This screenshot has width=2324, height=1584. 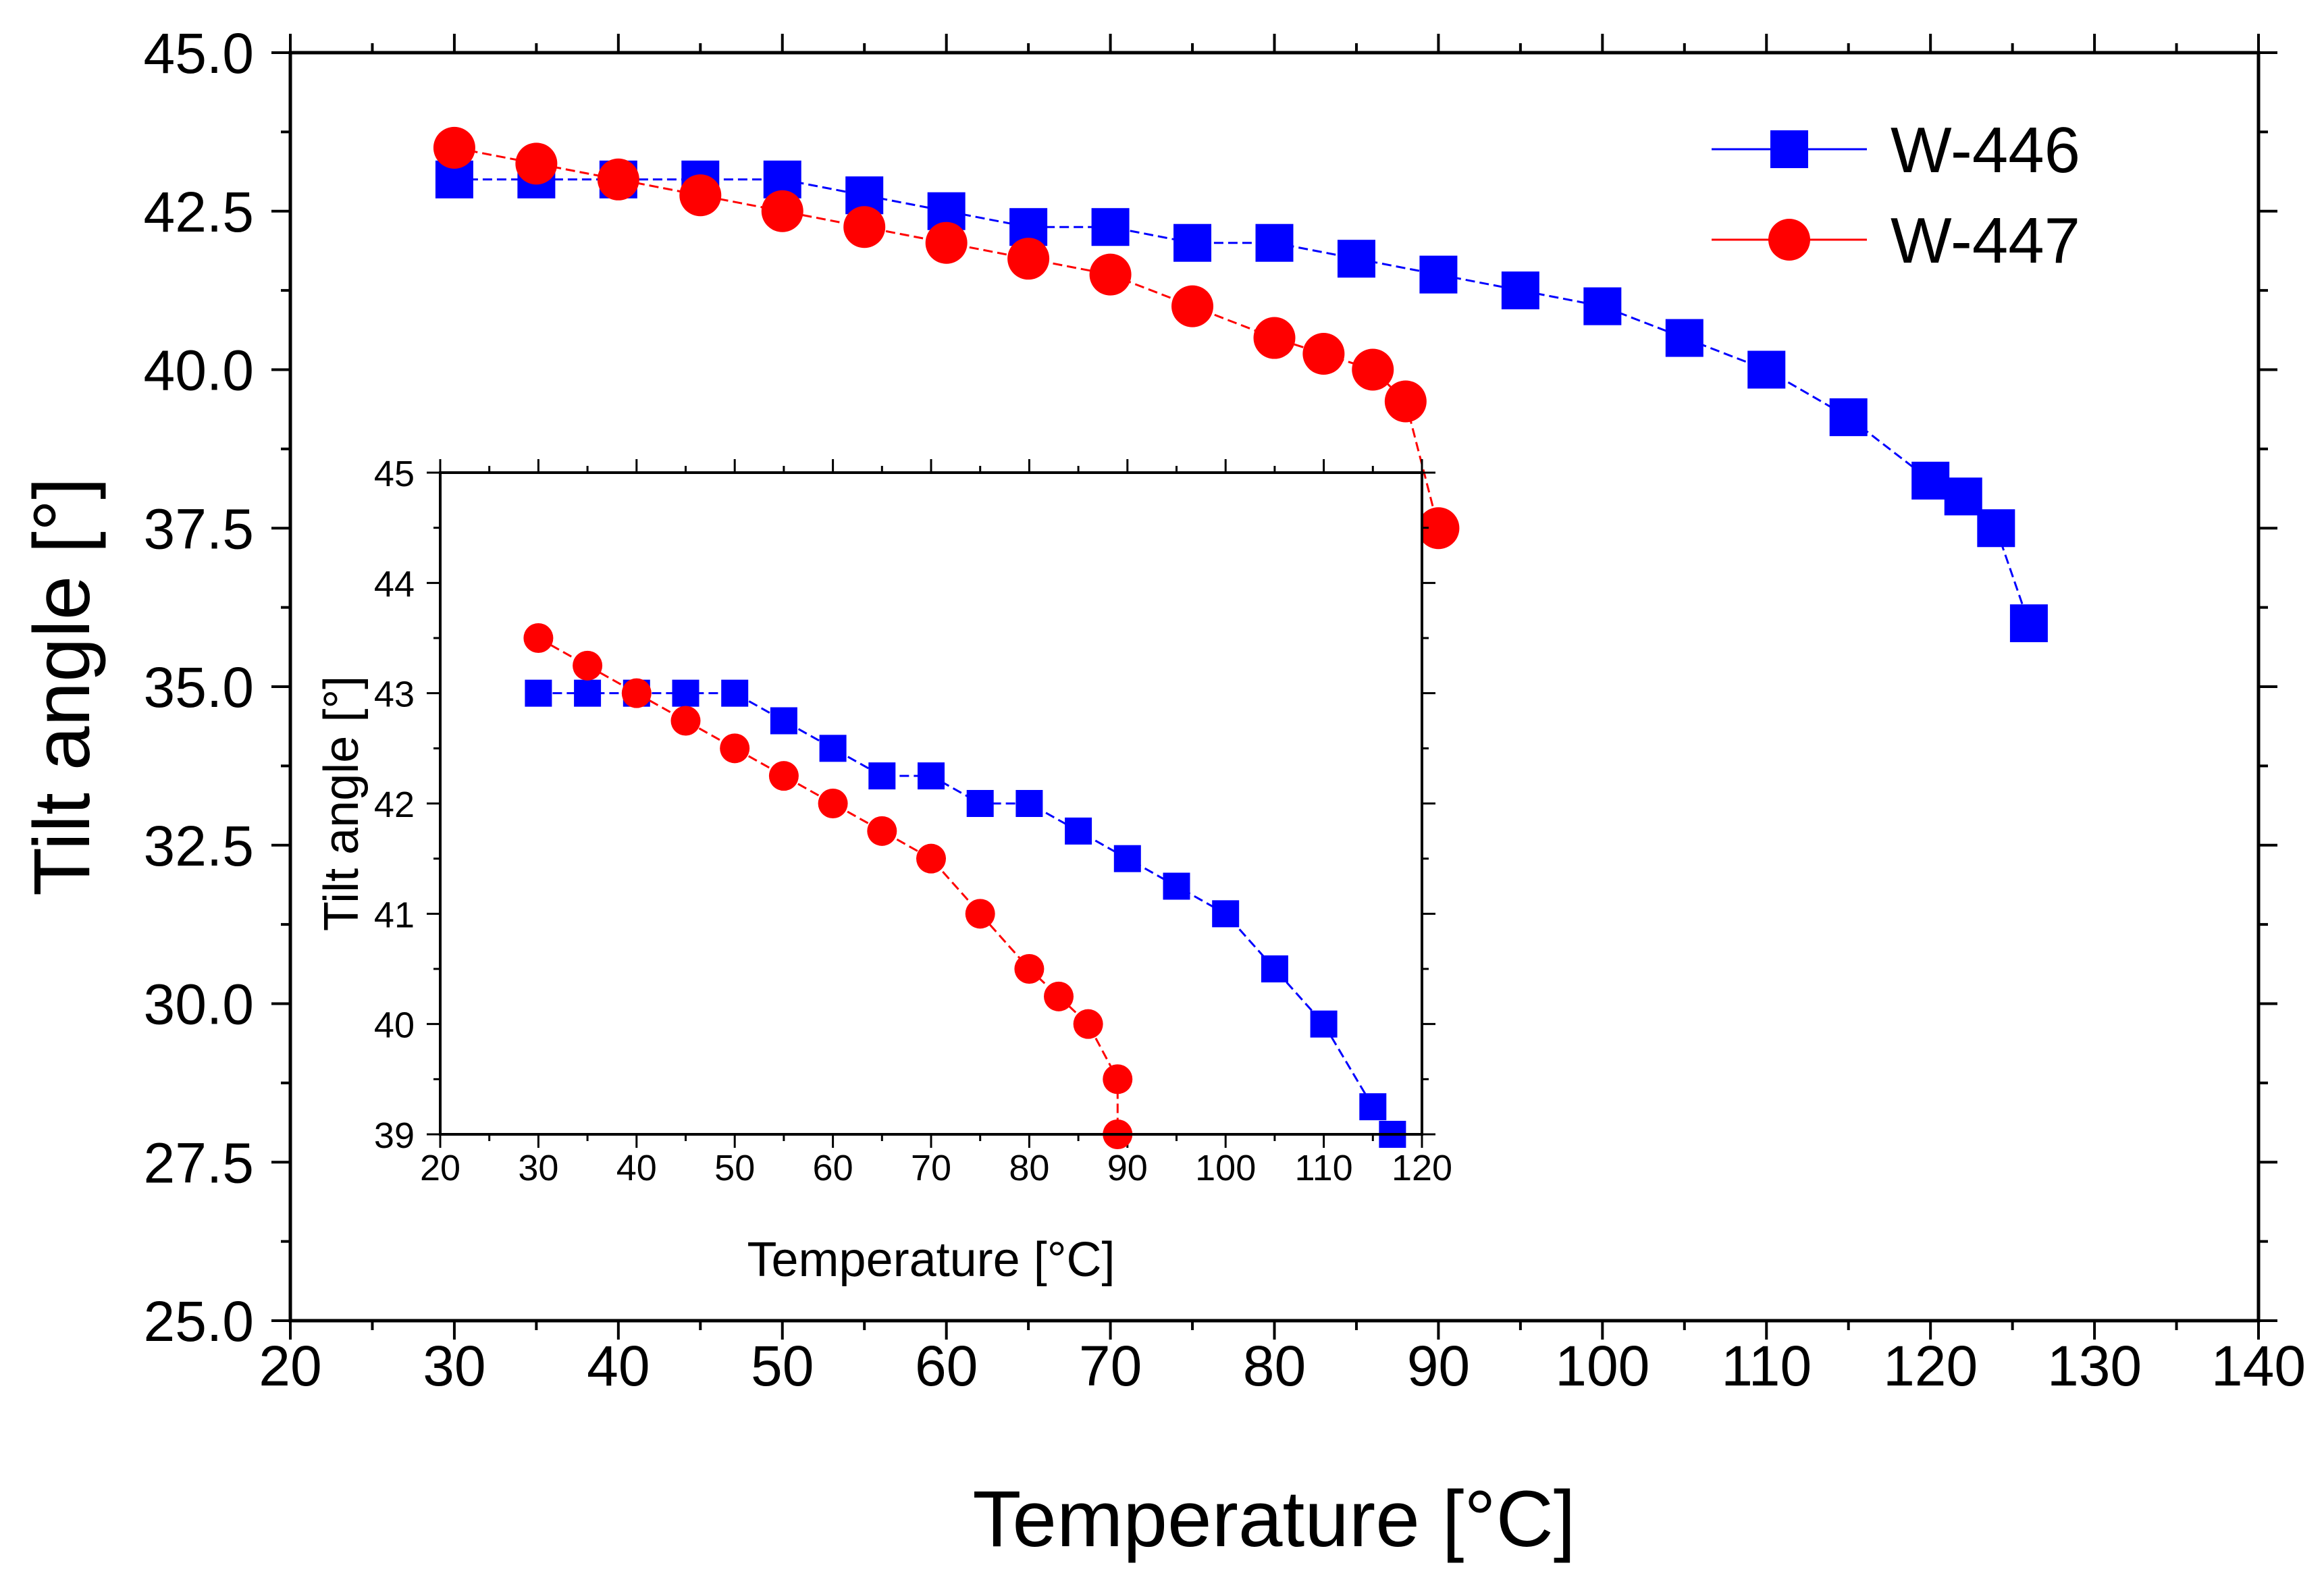 I want to click on inset-x-tick-label: 120, so click(x=1422, y=1168).